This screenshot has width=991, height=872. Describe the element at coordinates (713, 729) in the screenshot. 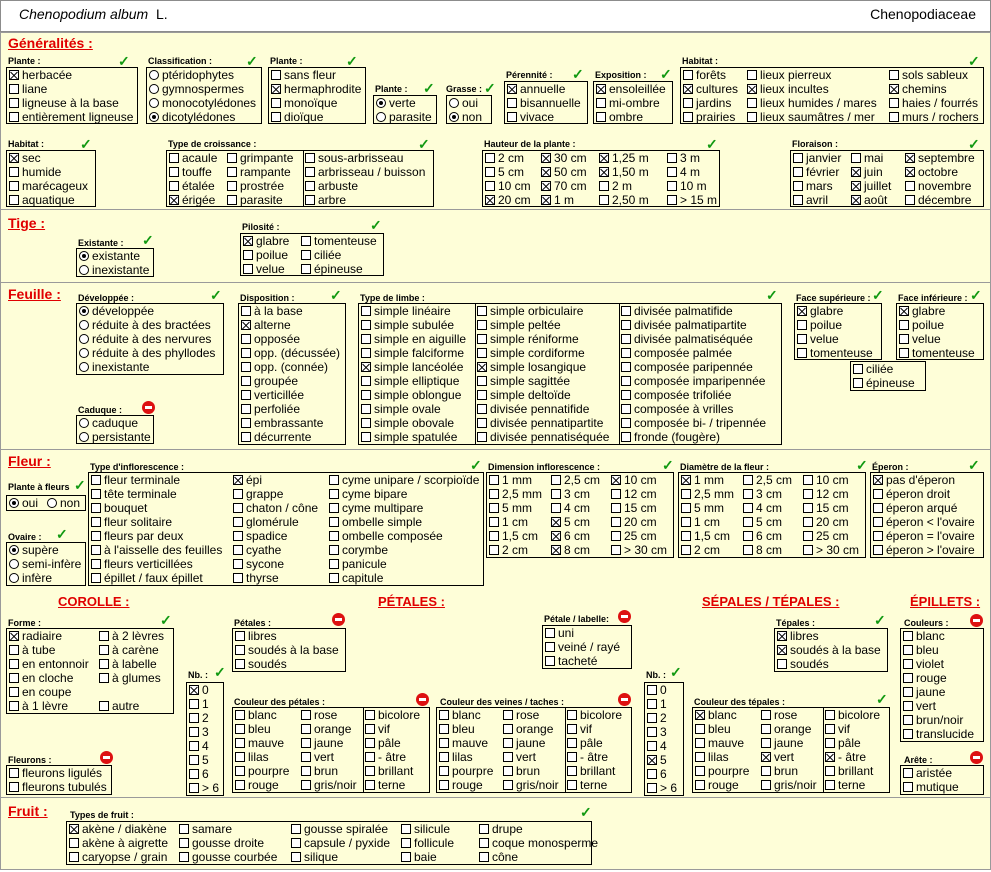

I see `coultep-option: bleu` at that location.